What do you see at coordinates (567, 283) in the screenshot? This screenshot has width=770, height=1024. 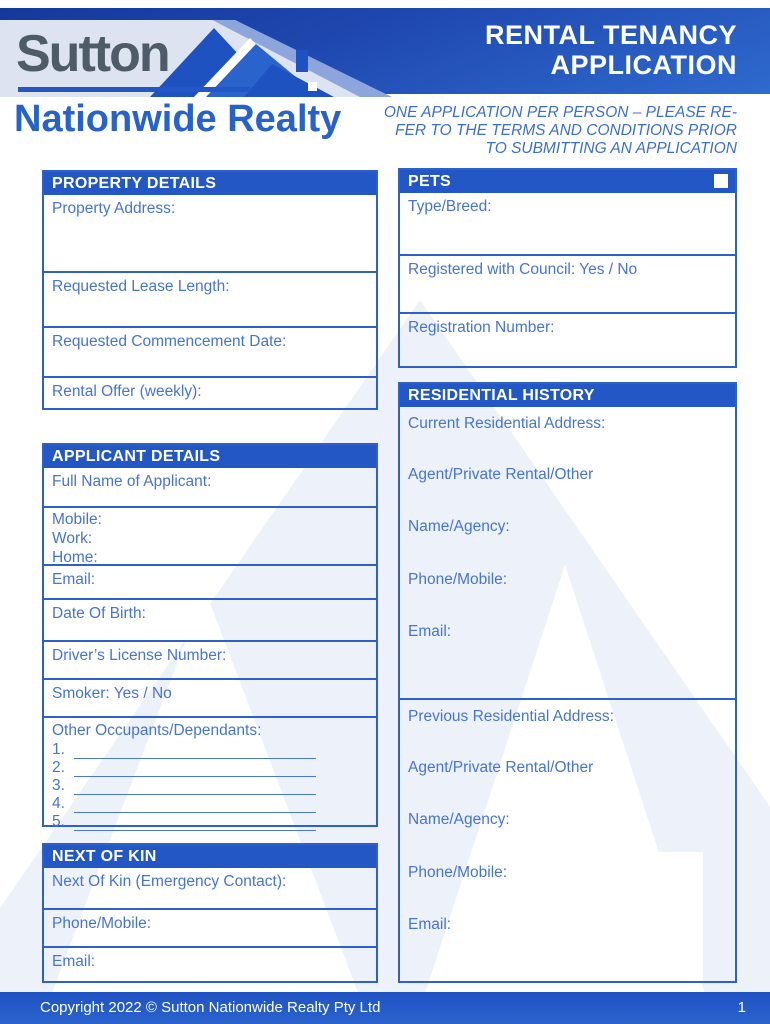 I see `field-pet-registered: Registered with Council: Yes / No` at bounding box center [567, 283].